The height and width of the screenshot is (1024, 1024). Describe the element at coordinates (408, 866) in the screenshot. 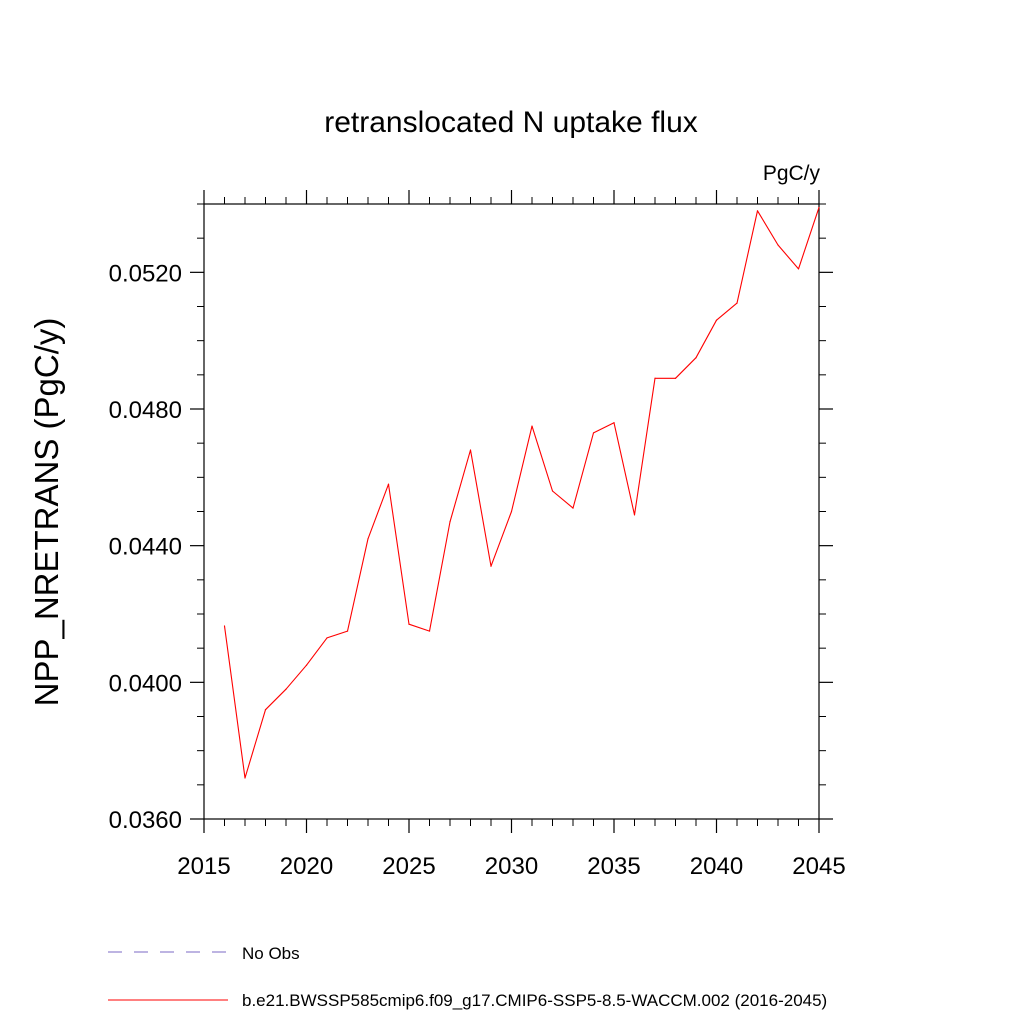

I see `x-tick-label: 2025` at that location.